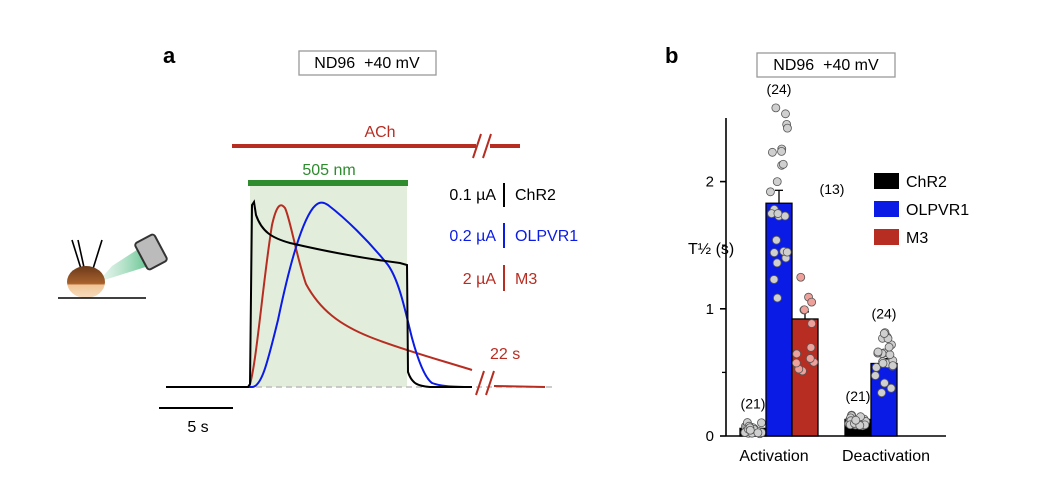  Describe the element at coordinates (535, 195) in the screenshot. I see `scale-name-chr2: ChR2` at that location.